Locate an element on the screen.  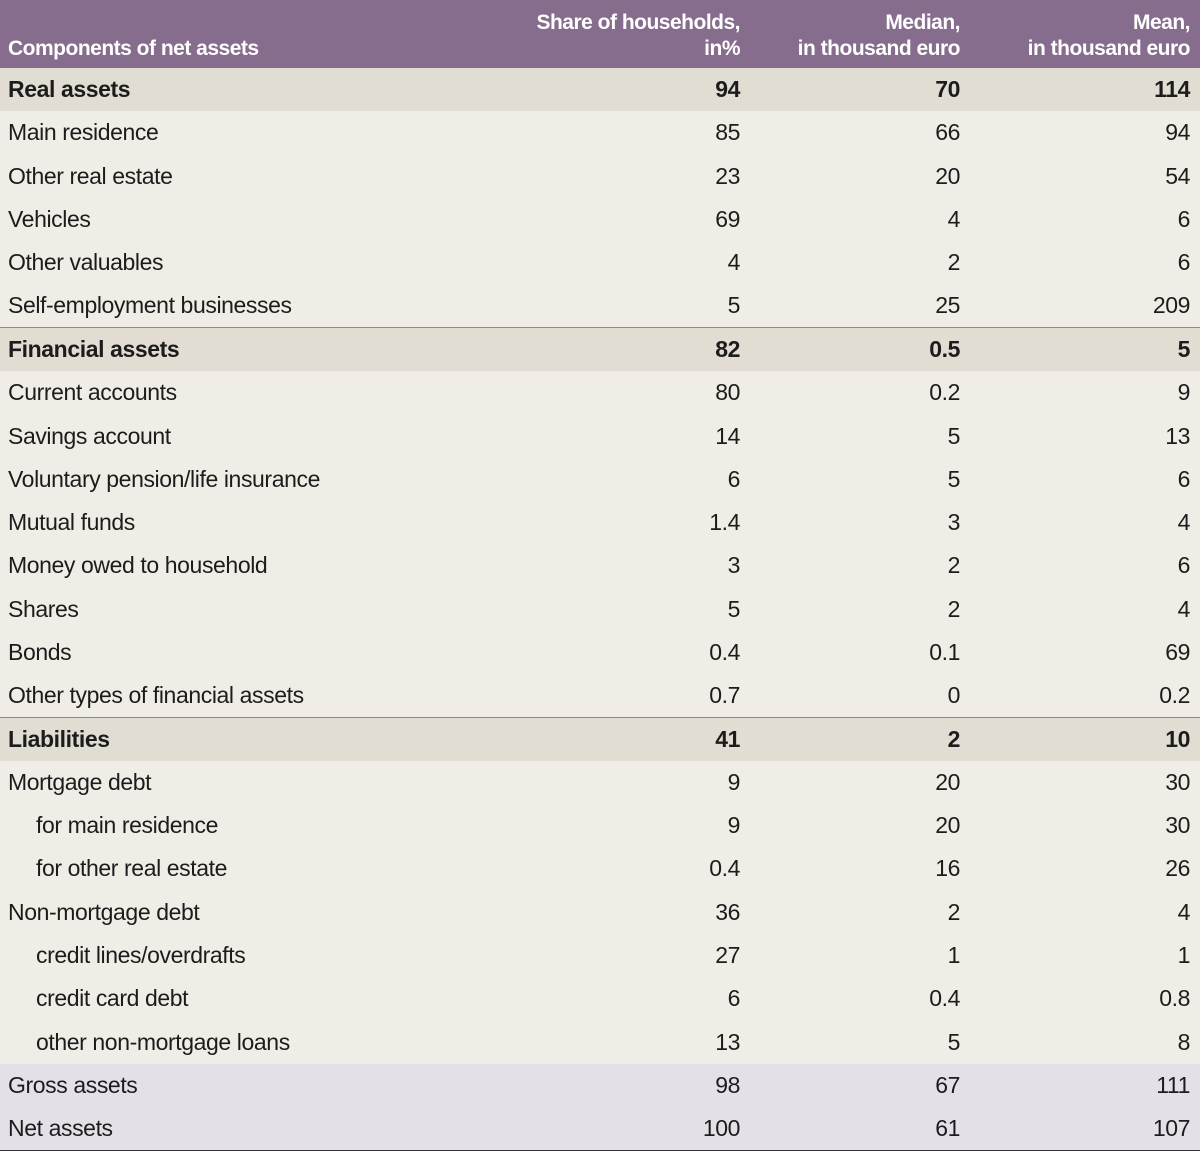
share-value: 94 is located at coordinates (625, 90).